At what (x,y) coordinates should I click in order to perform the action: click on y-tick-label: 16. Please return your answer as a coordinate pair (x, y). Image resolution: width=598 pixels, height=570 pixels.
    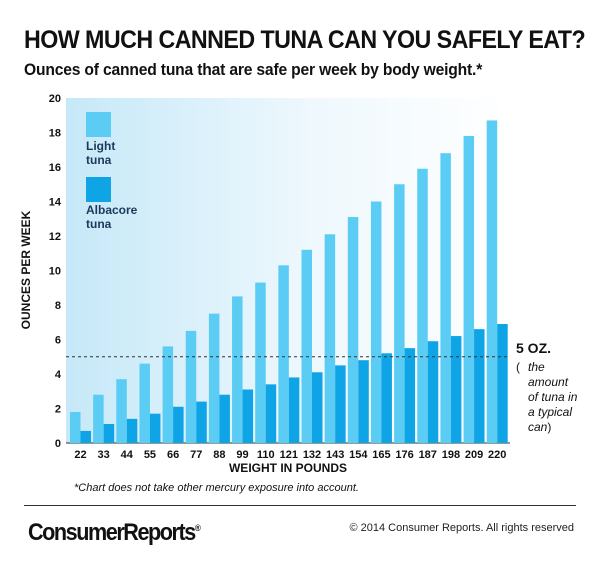
    Looking at the image, I should click on (55, 168).